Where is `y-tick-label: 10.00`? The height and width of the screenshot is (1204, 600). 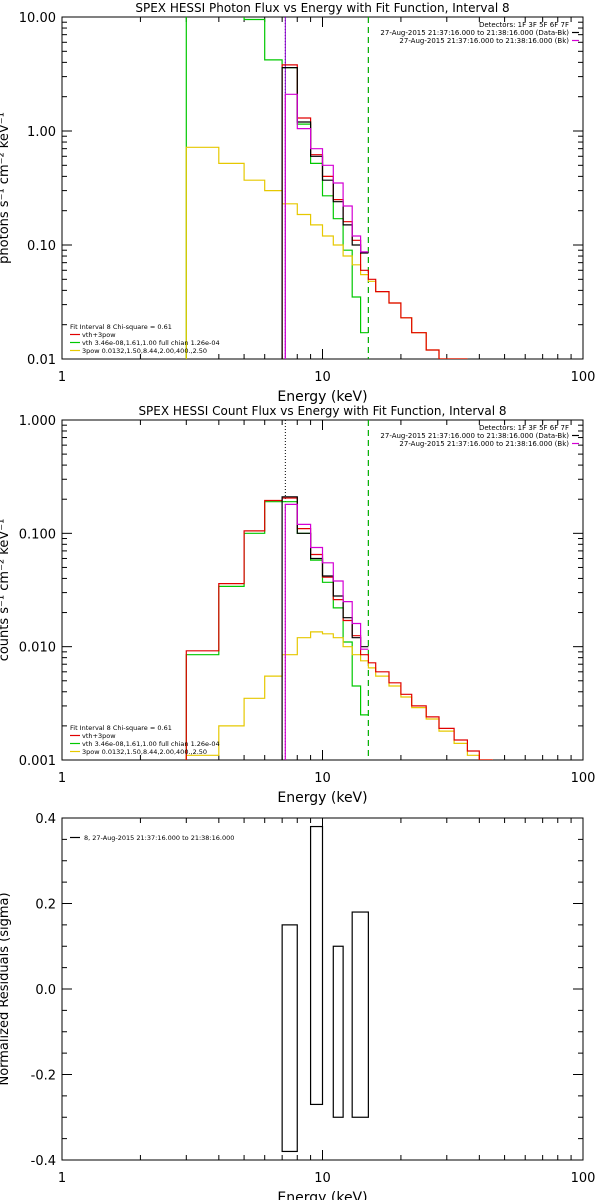
y-tick-label: 10.00 is located at coordinates (37, 18).